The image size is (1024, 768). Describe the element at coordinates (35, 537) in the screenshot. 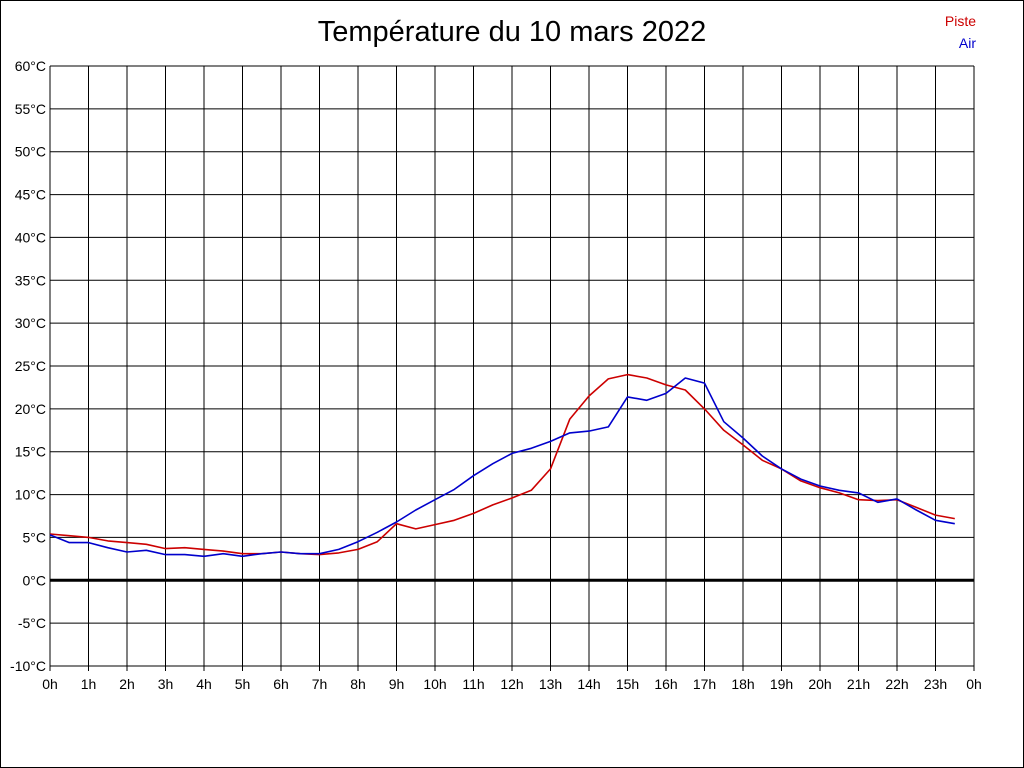

I see `y-tick-label: 5°C` at that location.